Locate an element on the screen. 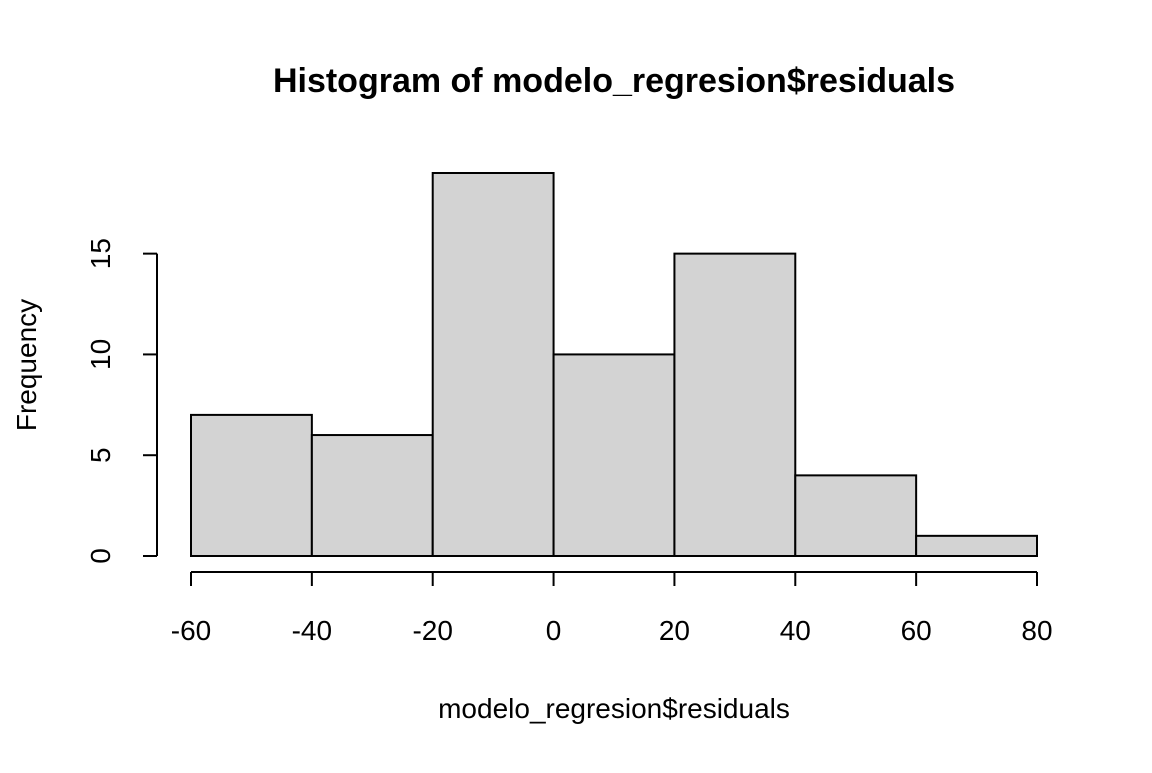 The image size is (1152, 773). x-tick-label-1: -40 is located at coordinates (312, 630).